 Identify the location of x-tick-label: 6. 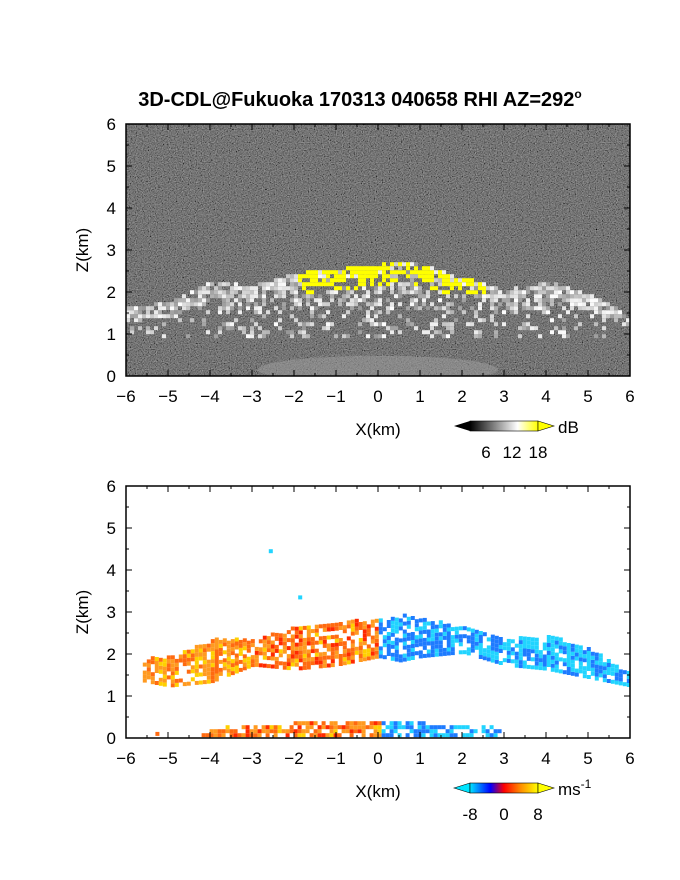
(629, 396).